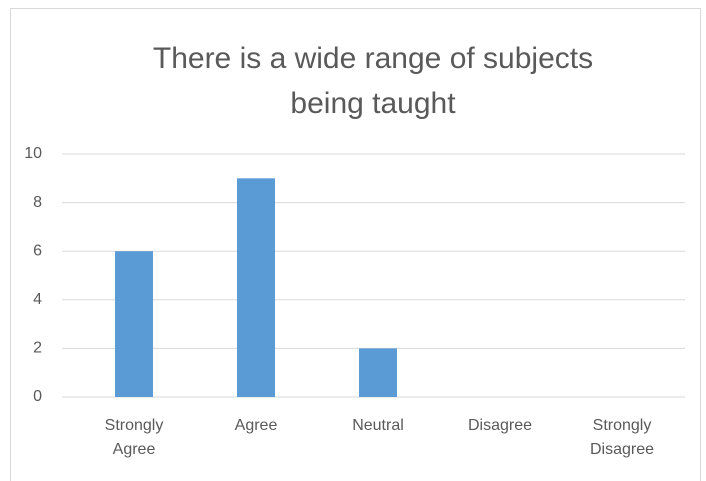 The image size is (706, 481). What do you see at coordinates (256, 425) in the screenshot?
I see `x-tick-label: Agree` at bounding box center [256, 425].